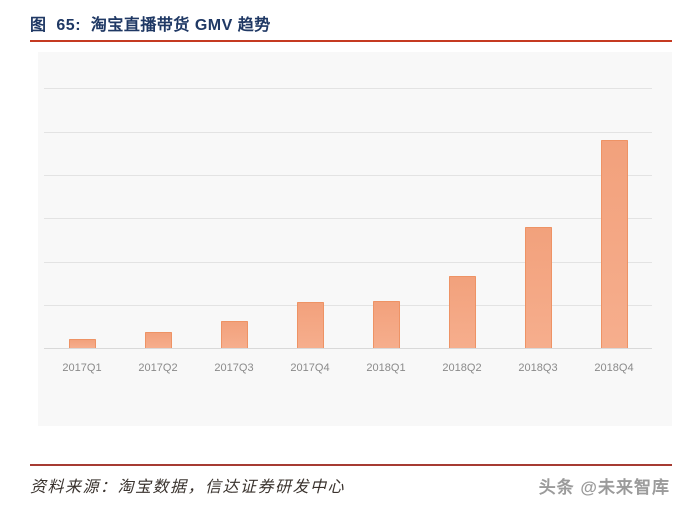  I want to click on bar-2017Q3, so click(234, 334).